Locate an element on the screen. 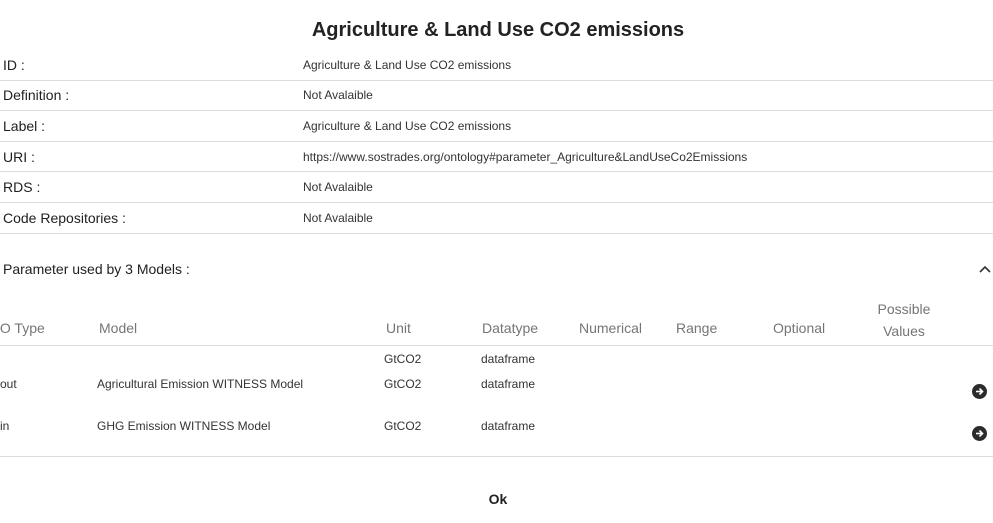 Image resolution: width=993 pixels, height=523 pixels. column-header-io-type: IO Type is located at coordinates (22, 328).